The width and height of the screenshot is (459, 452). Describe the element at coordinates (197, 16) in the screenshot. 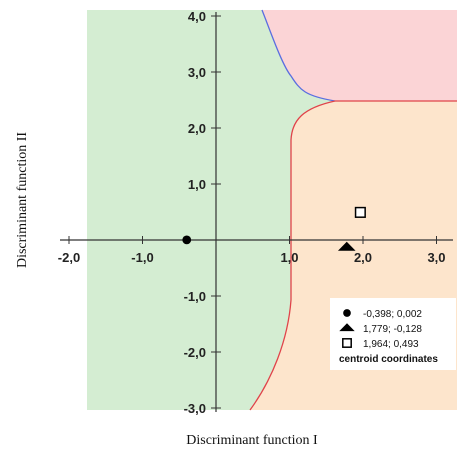

I see `y-tick-label: 4,0` at that location.